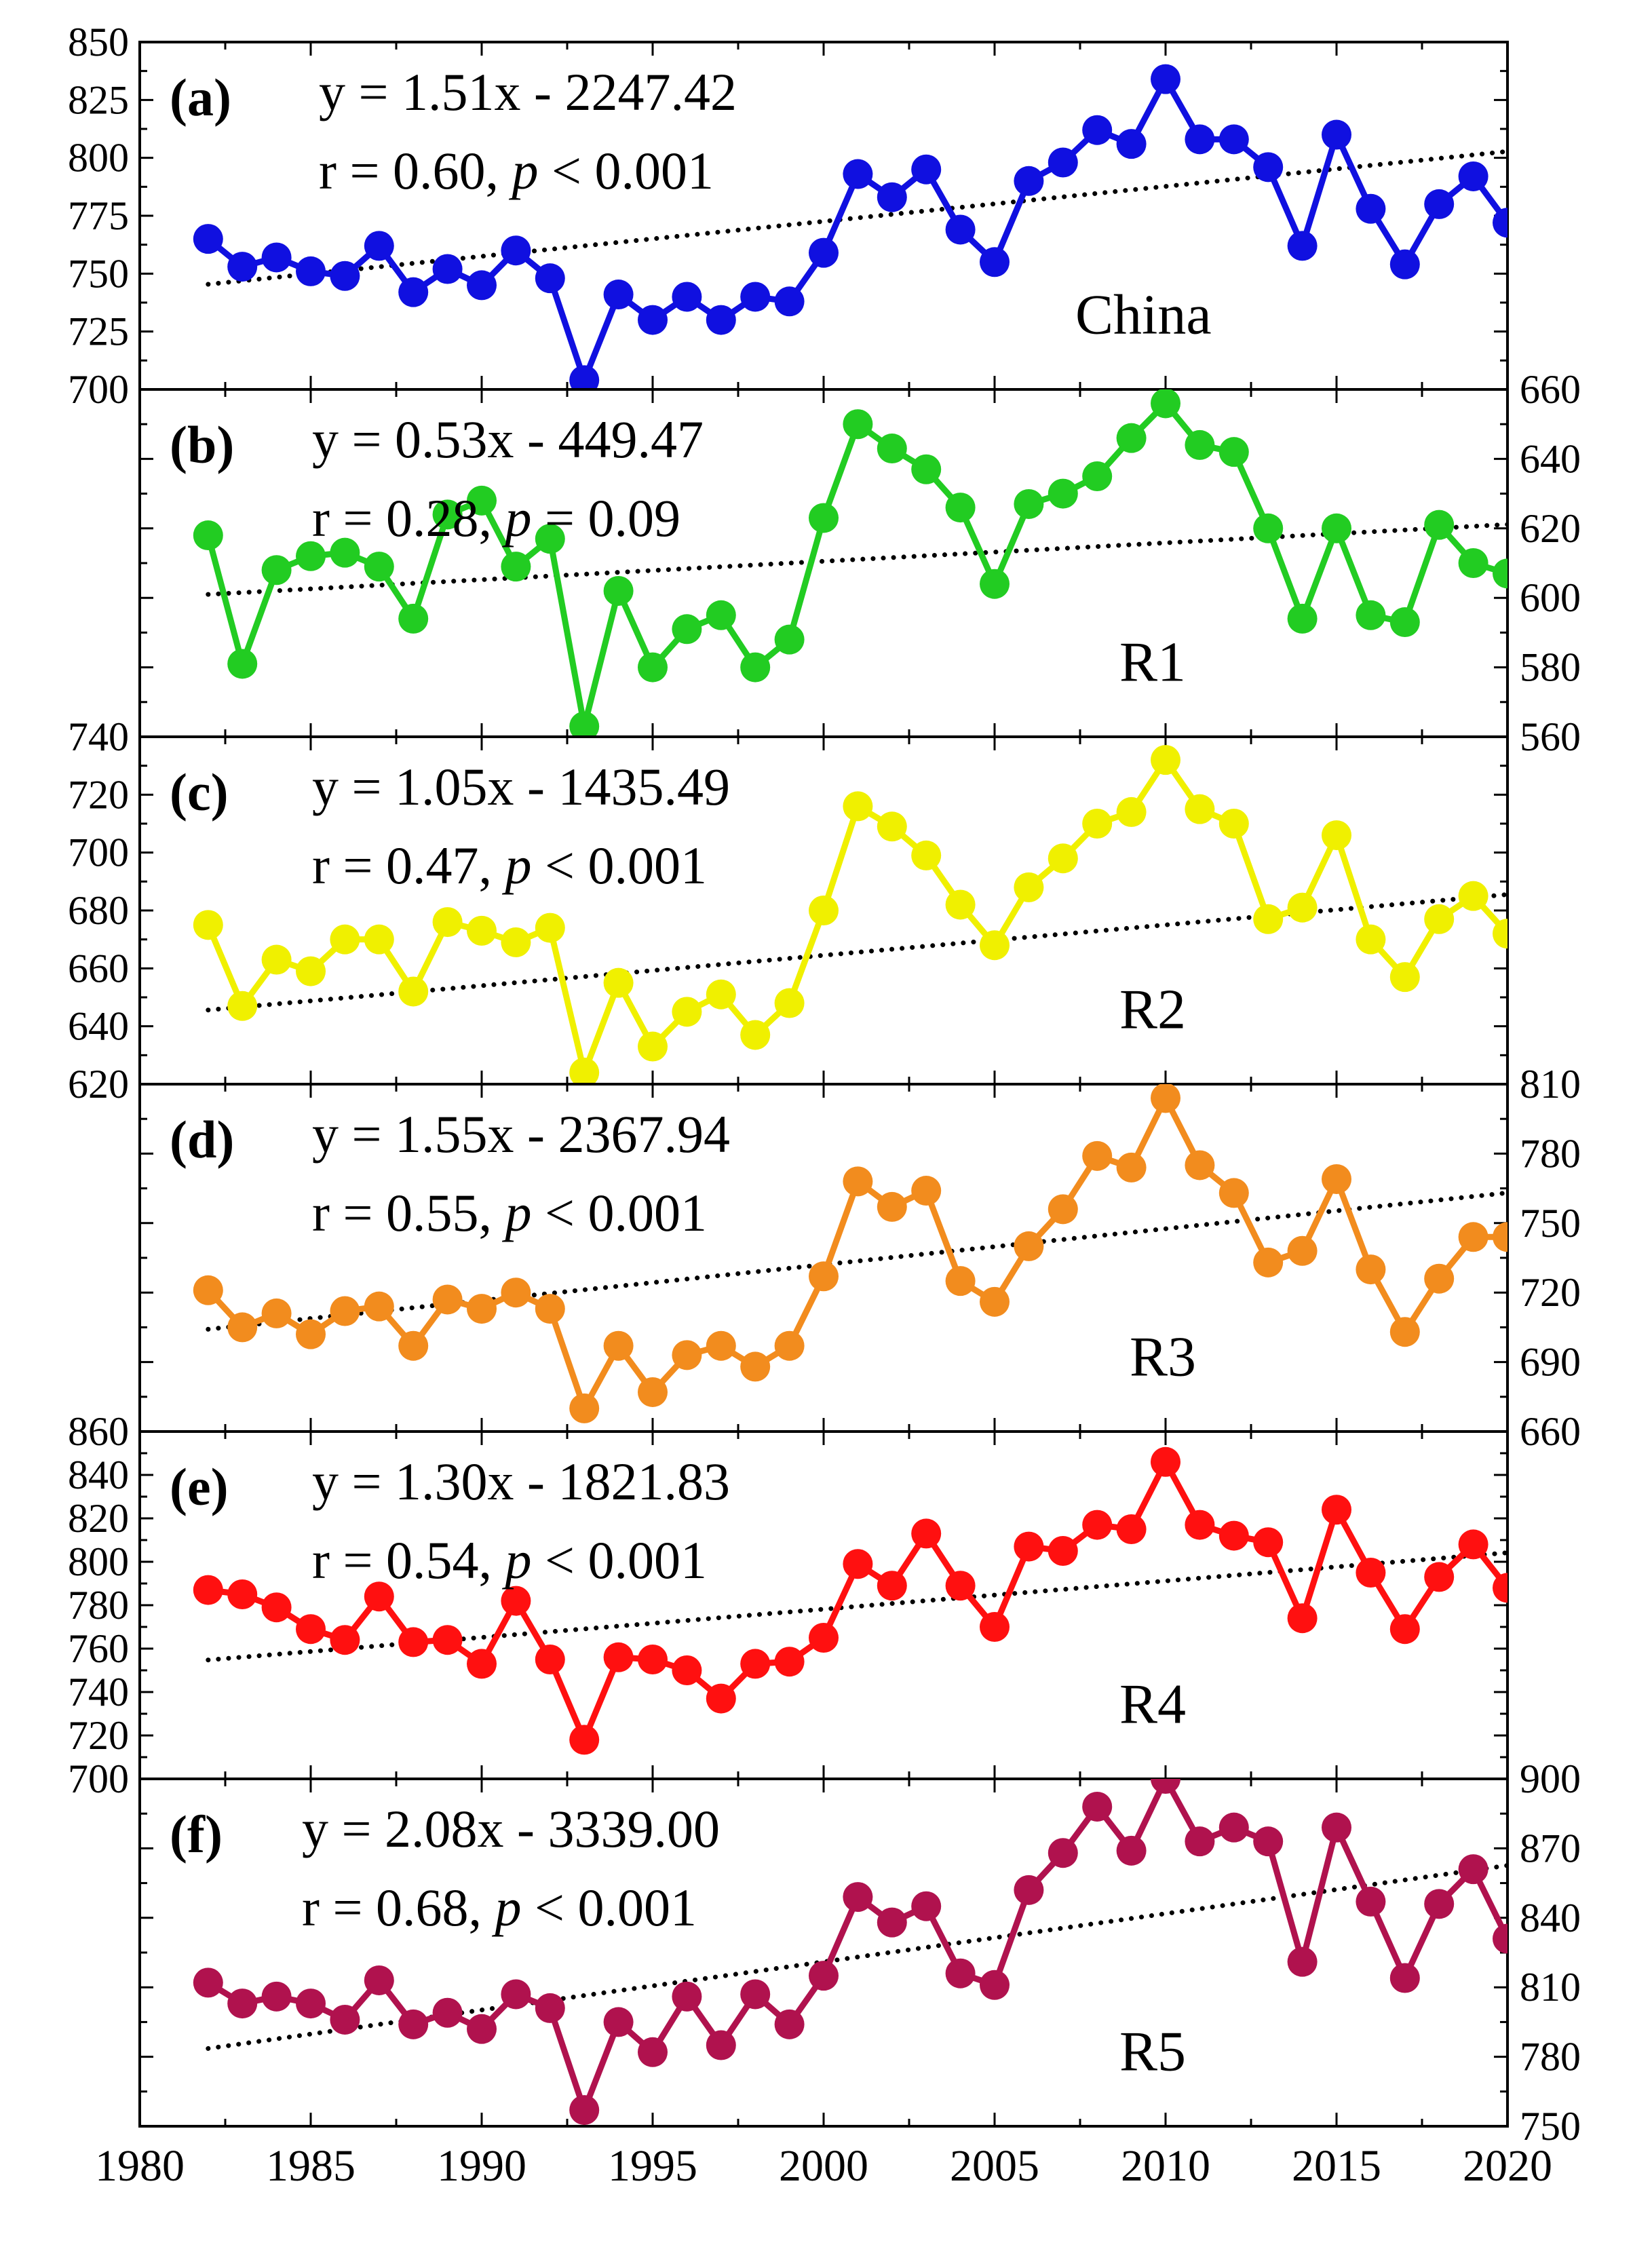 The image size is (1652, 2247). Describe the element at coordinates (202, 1139) in the screenshot. I see `panel-label: (d)` at that location.